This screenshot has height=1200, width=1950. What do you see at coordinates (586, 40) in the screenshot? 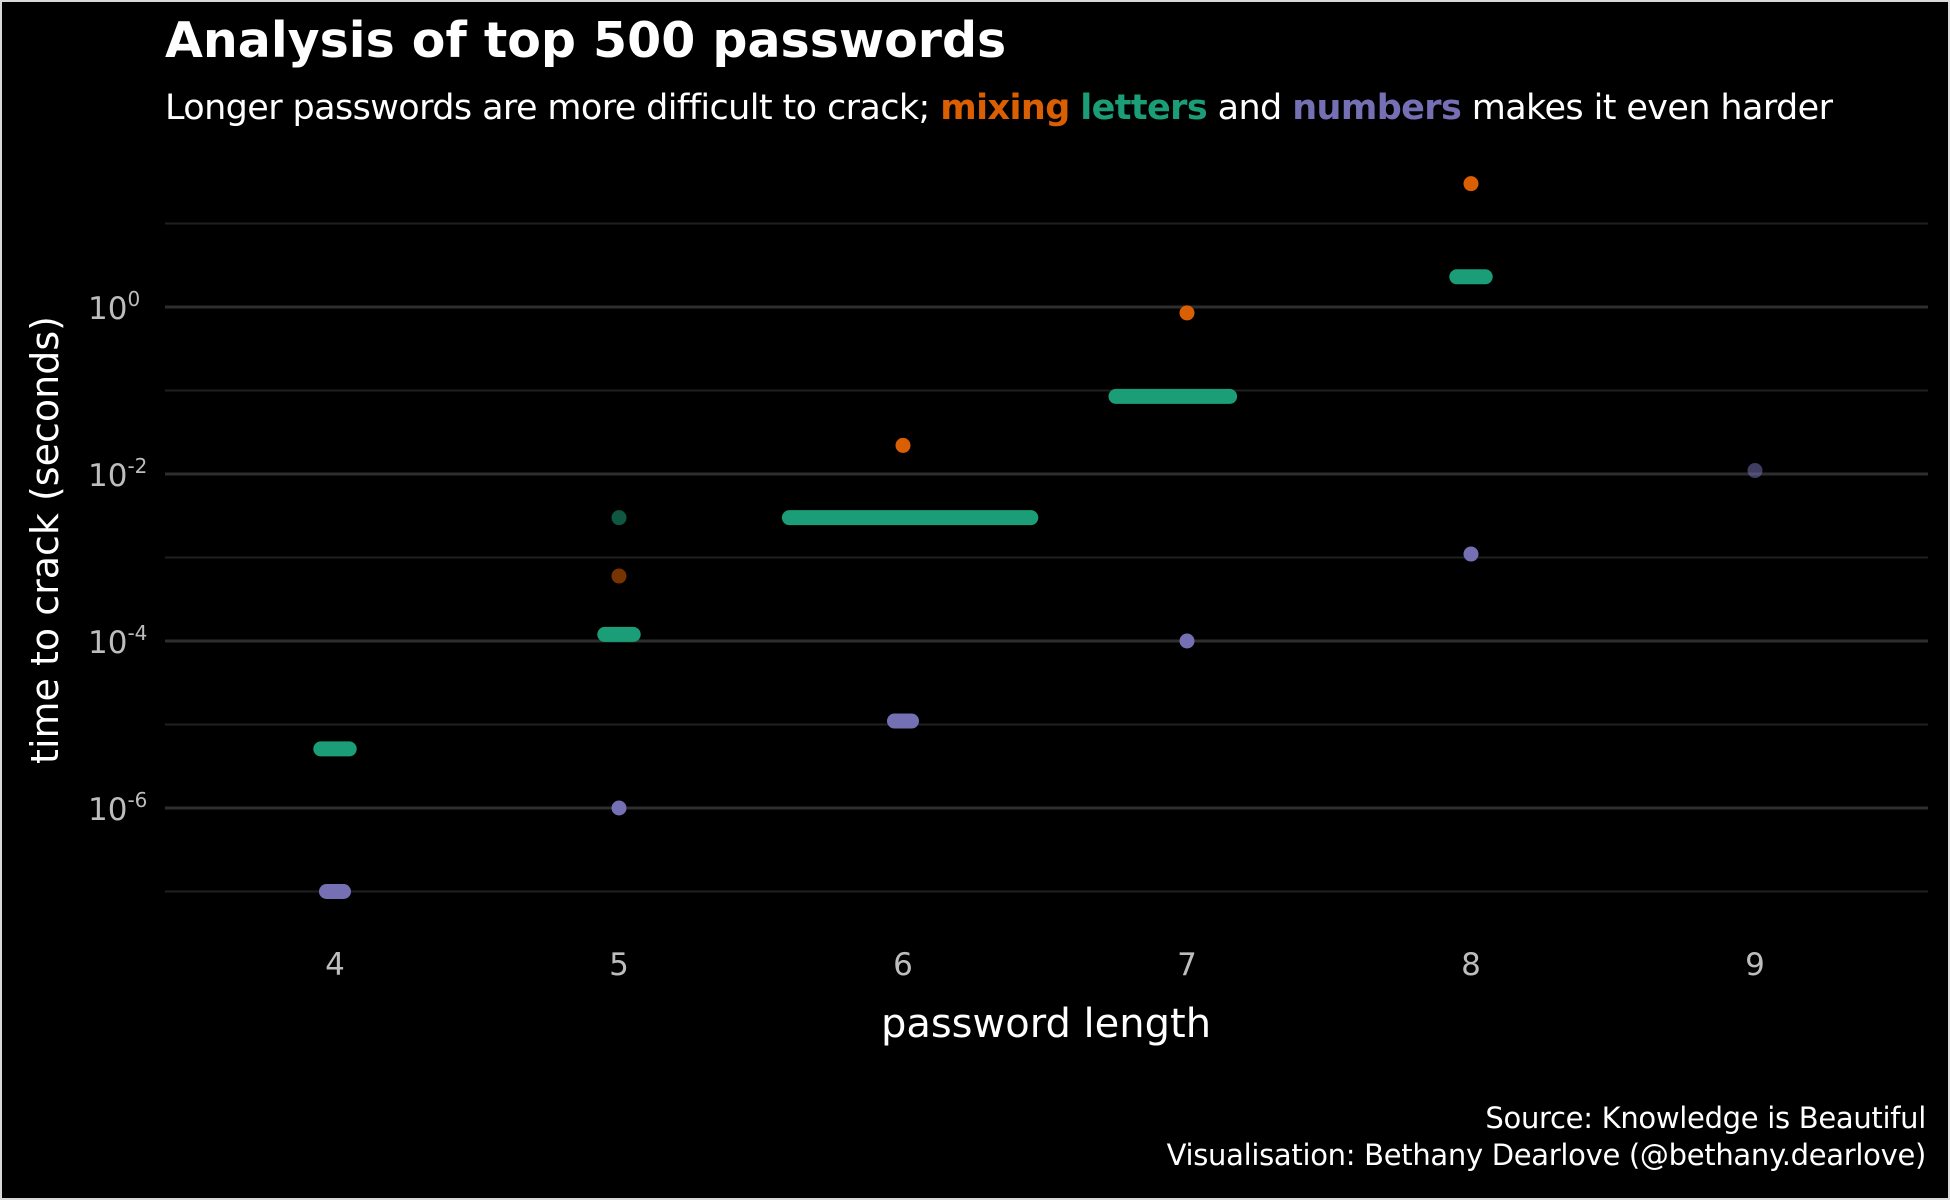
I see `chart-title: Analysis of top 500 passwords` at bounding box center [586, 40].